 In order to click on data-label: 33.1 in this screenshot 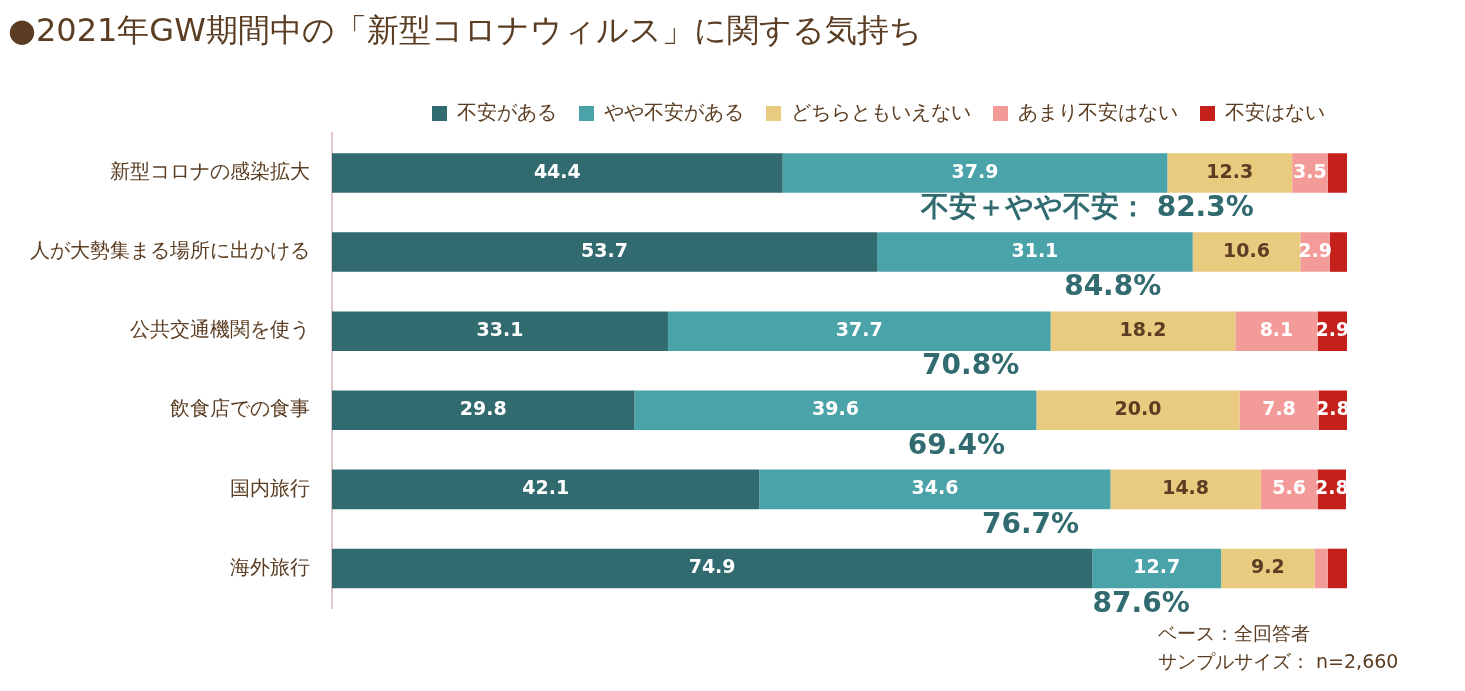, I will do `click(500, 329)`.